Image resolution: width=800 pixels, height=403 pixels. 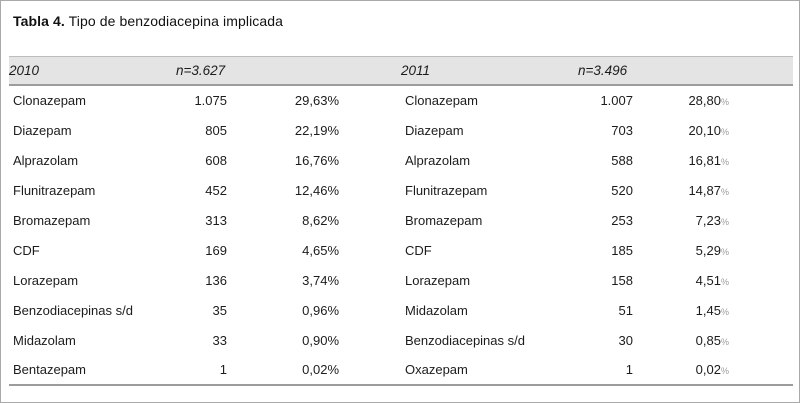 I want to click on drug-pct-2011: 20,10%, so click(x=708, y=130).